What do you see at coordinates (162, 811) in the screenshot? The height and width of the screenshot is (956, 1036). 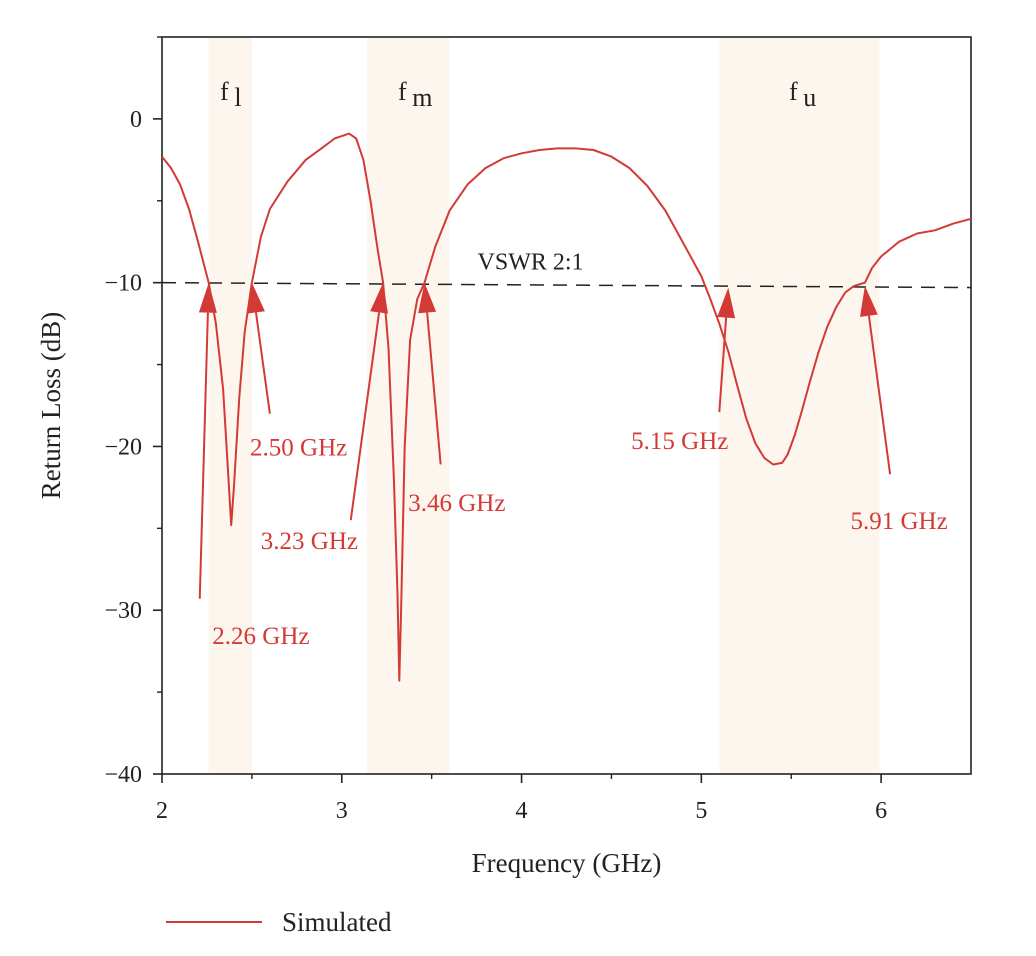 I see `x-tick-label: 2` at bounding box center [162, 811].